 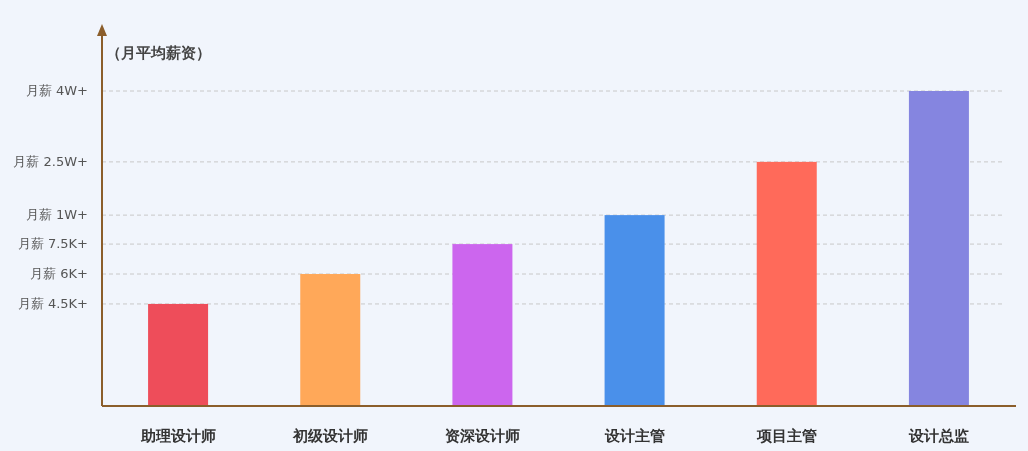 What do you see at coordinates (482, 436) in the screenshot?
I see `x-tick-label: 资深设计师` at bounding box center [482, 436].